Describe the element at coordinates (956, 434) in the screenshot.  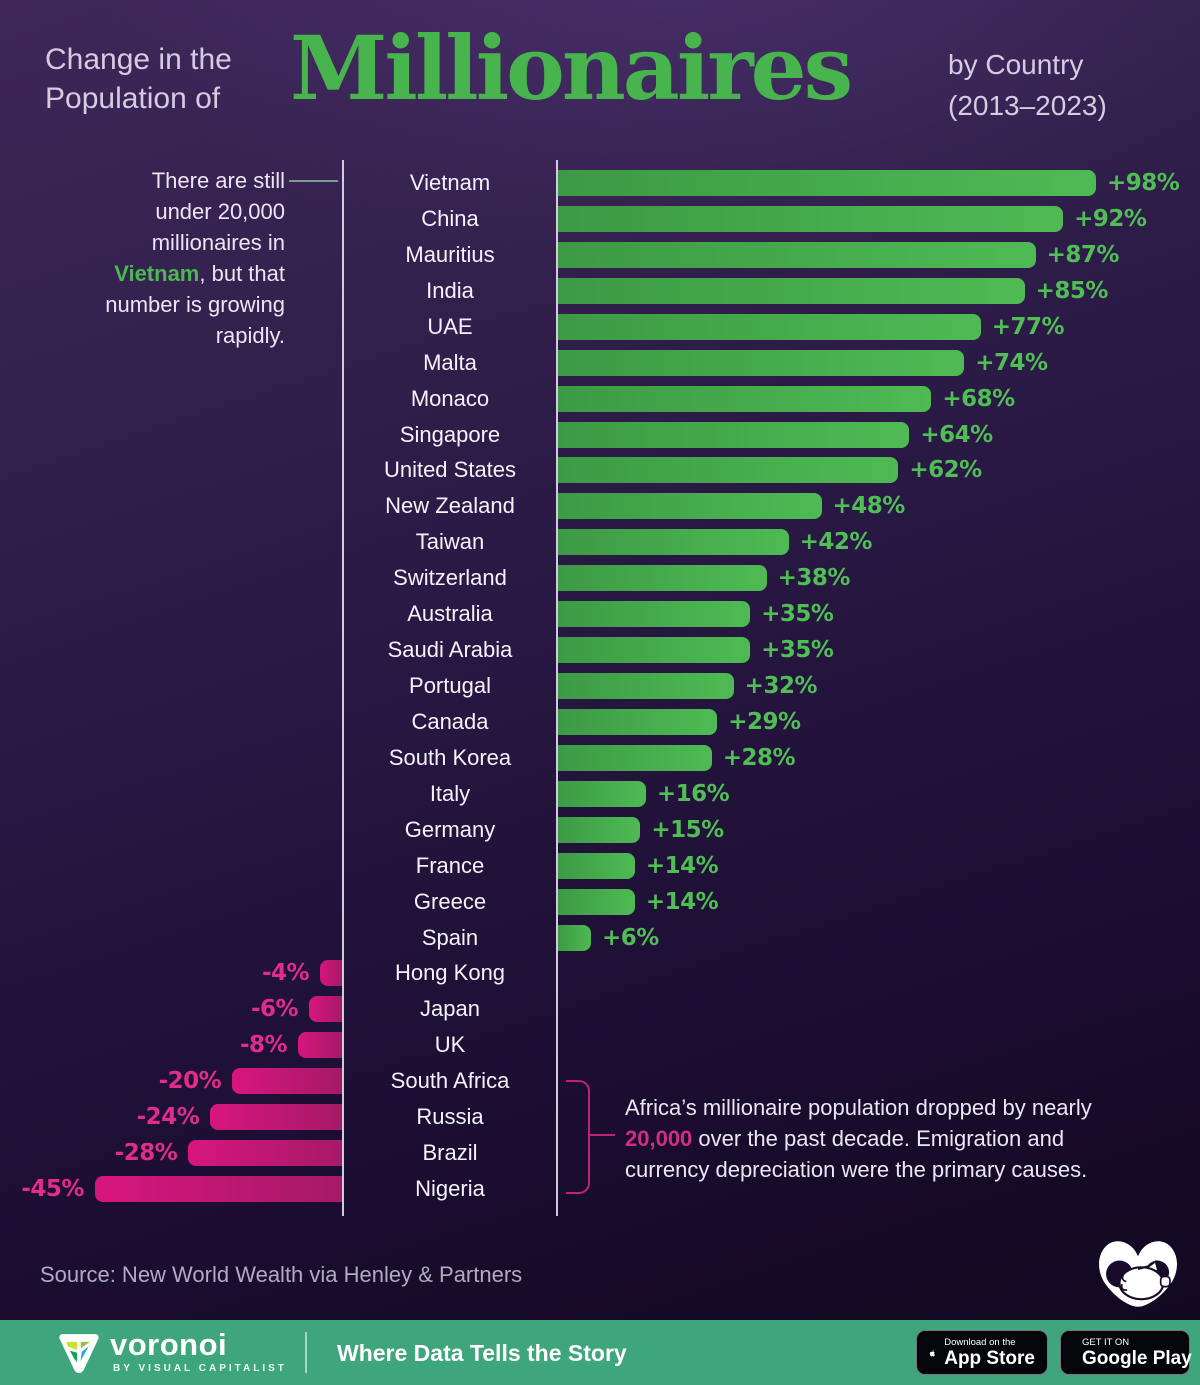
I see `value-label: +64%` at that location.